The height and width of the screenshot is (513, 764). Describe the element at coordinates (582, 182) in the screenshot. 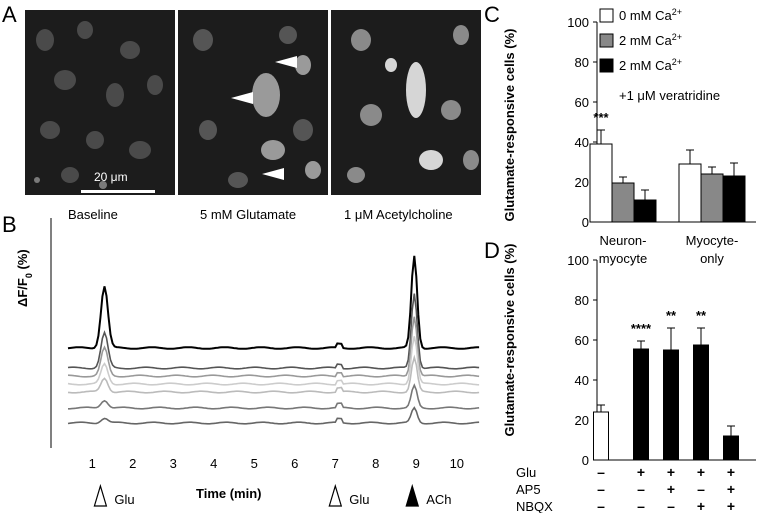

I see `c-ytick-20: 20` at that location.